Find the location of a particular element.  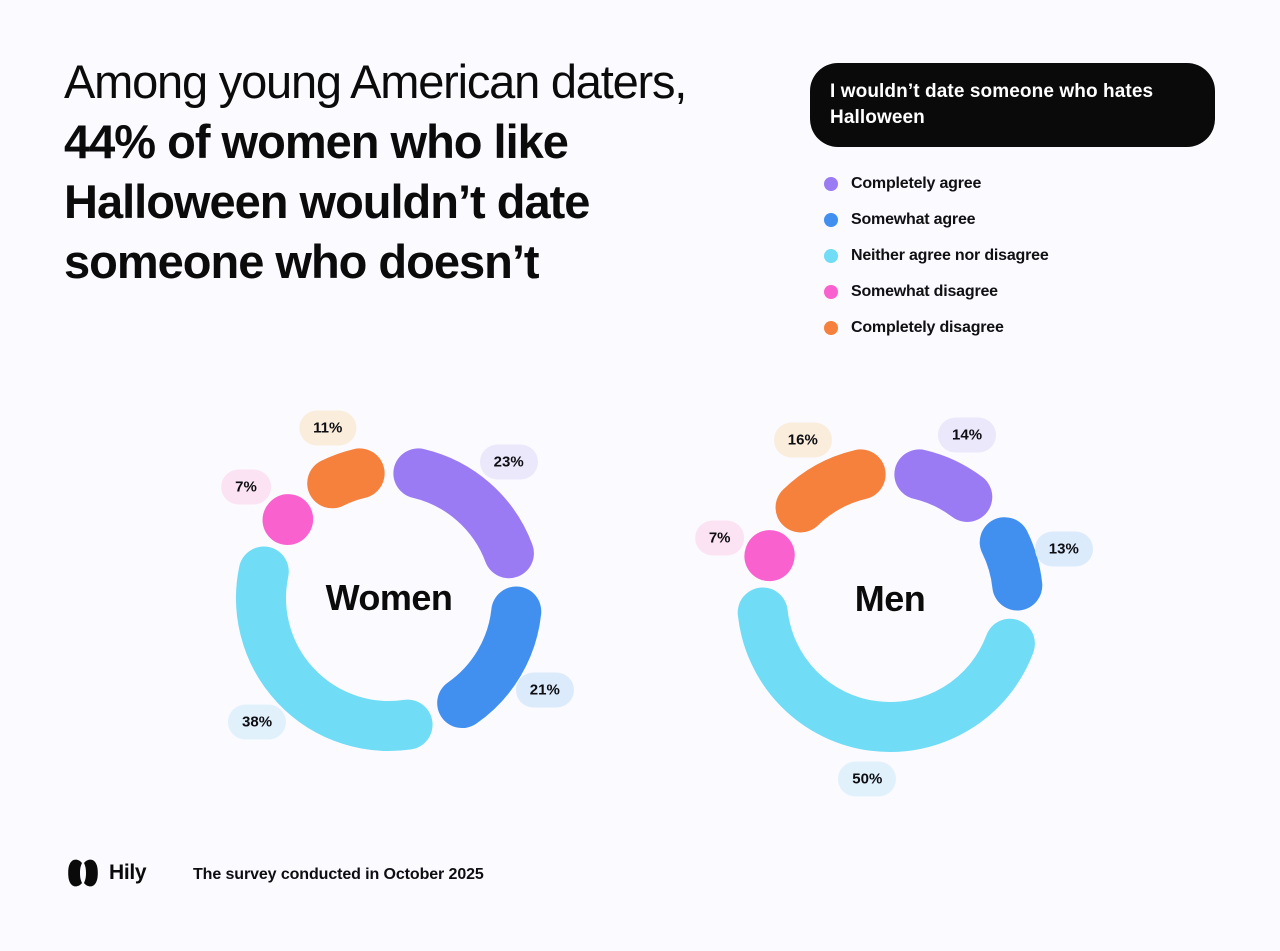

legend-item: Somewhat agree is located at coordinates (936, 220).